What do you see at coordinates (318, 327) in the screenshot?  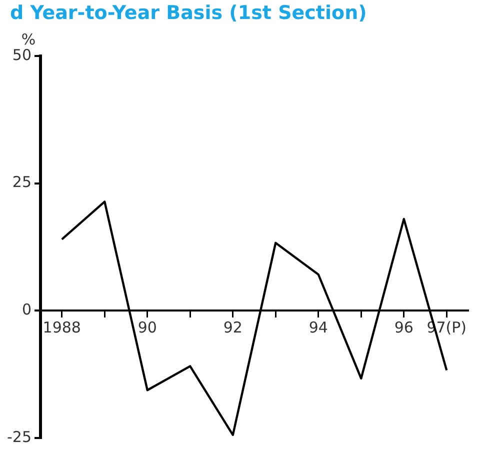 I see `x-tick-label: 94` at bounding box center [318, 327].